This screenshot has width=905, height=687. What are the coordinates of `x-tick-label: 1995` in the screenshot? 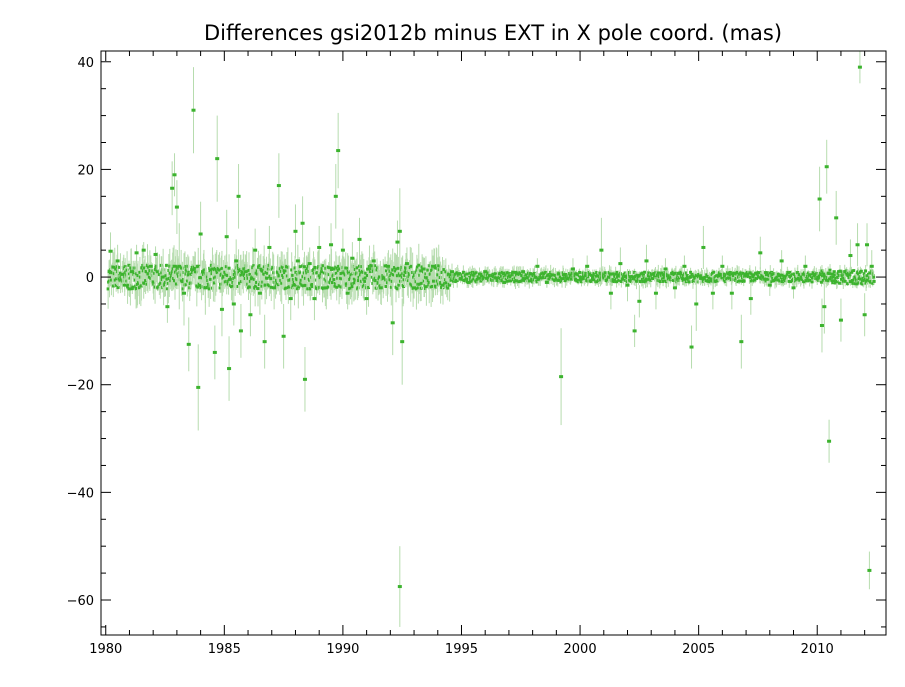 It's located at (461, 649).